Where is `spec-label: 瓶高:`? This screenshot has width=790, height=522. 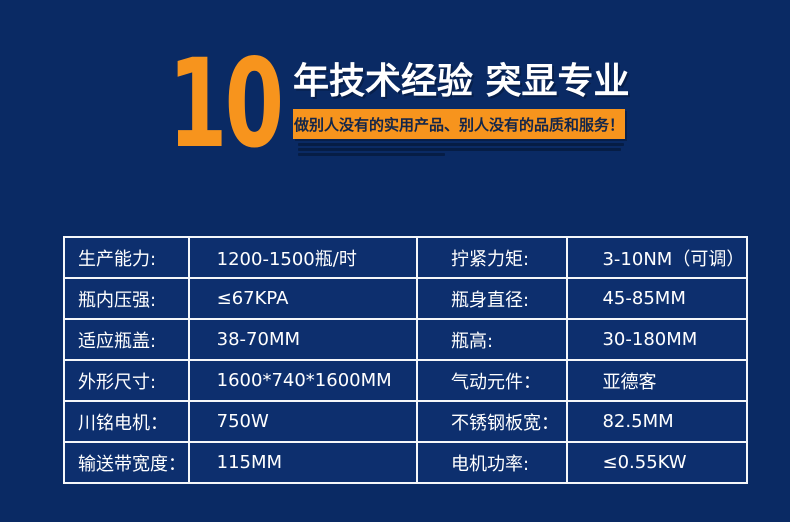 spec-label: 瓶高: is located at coordinates (492, 339).